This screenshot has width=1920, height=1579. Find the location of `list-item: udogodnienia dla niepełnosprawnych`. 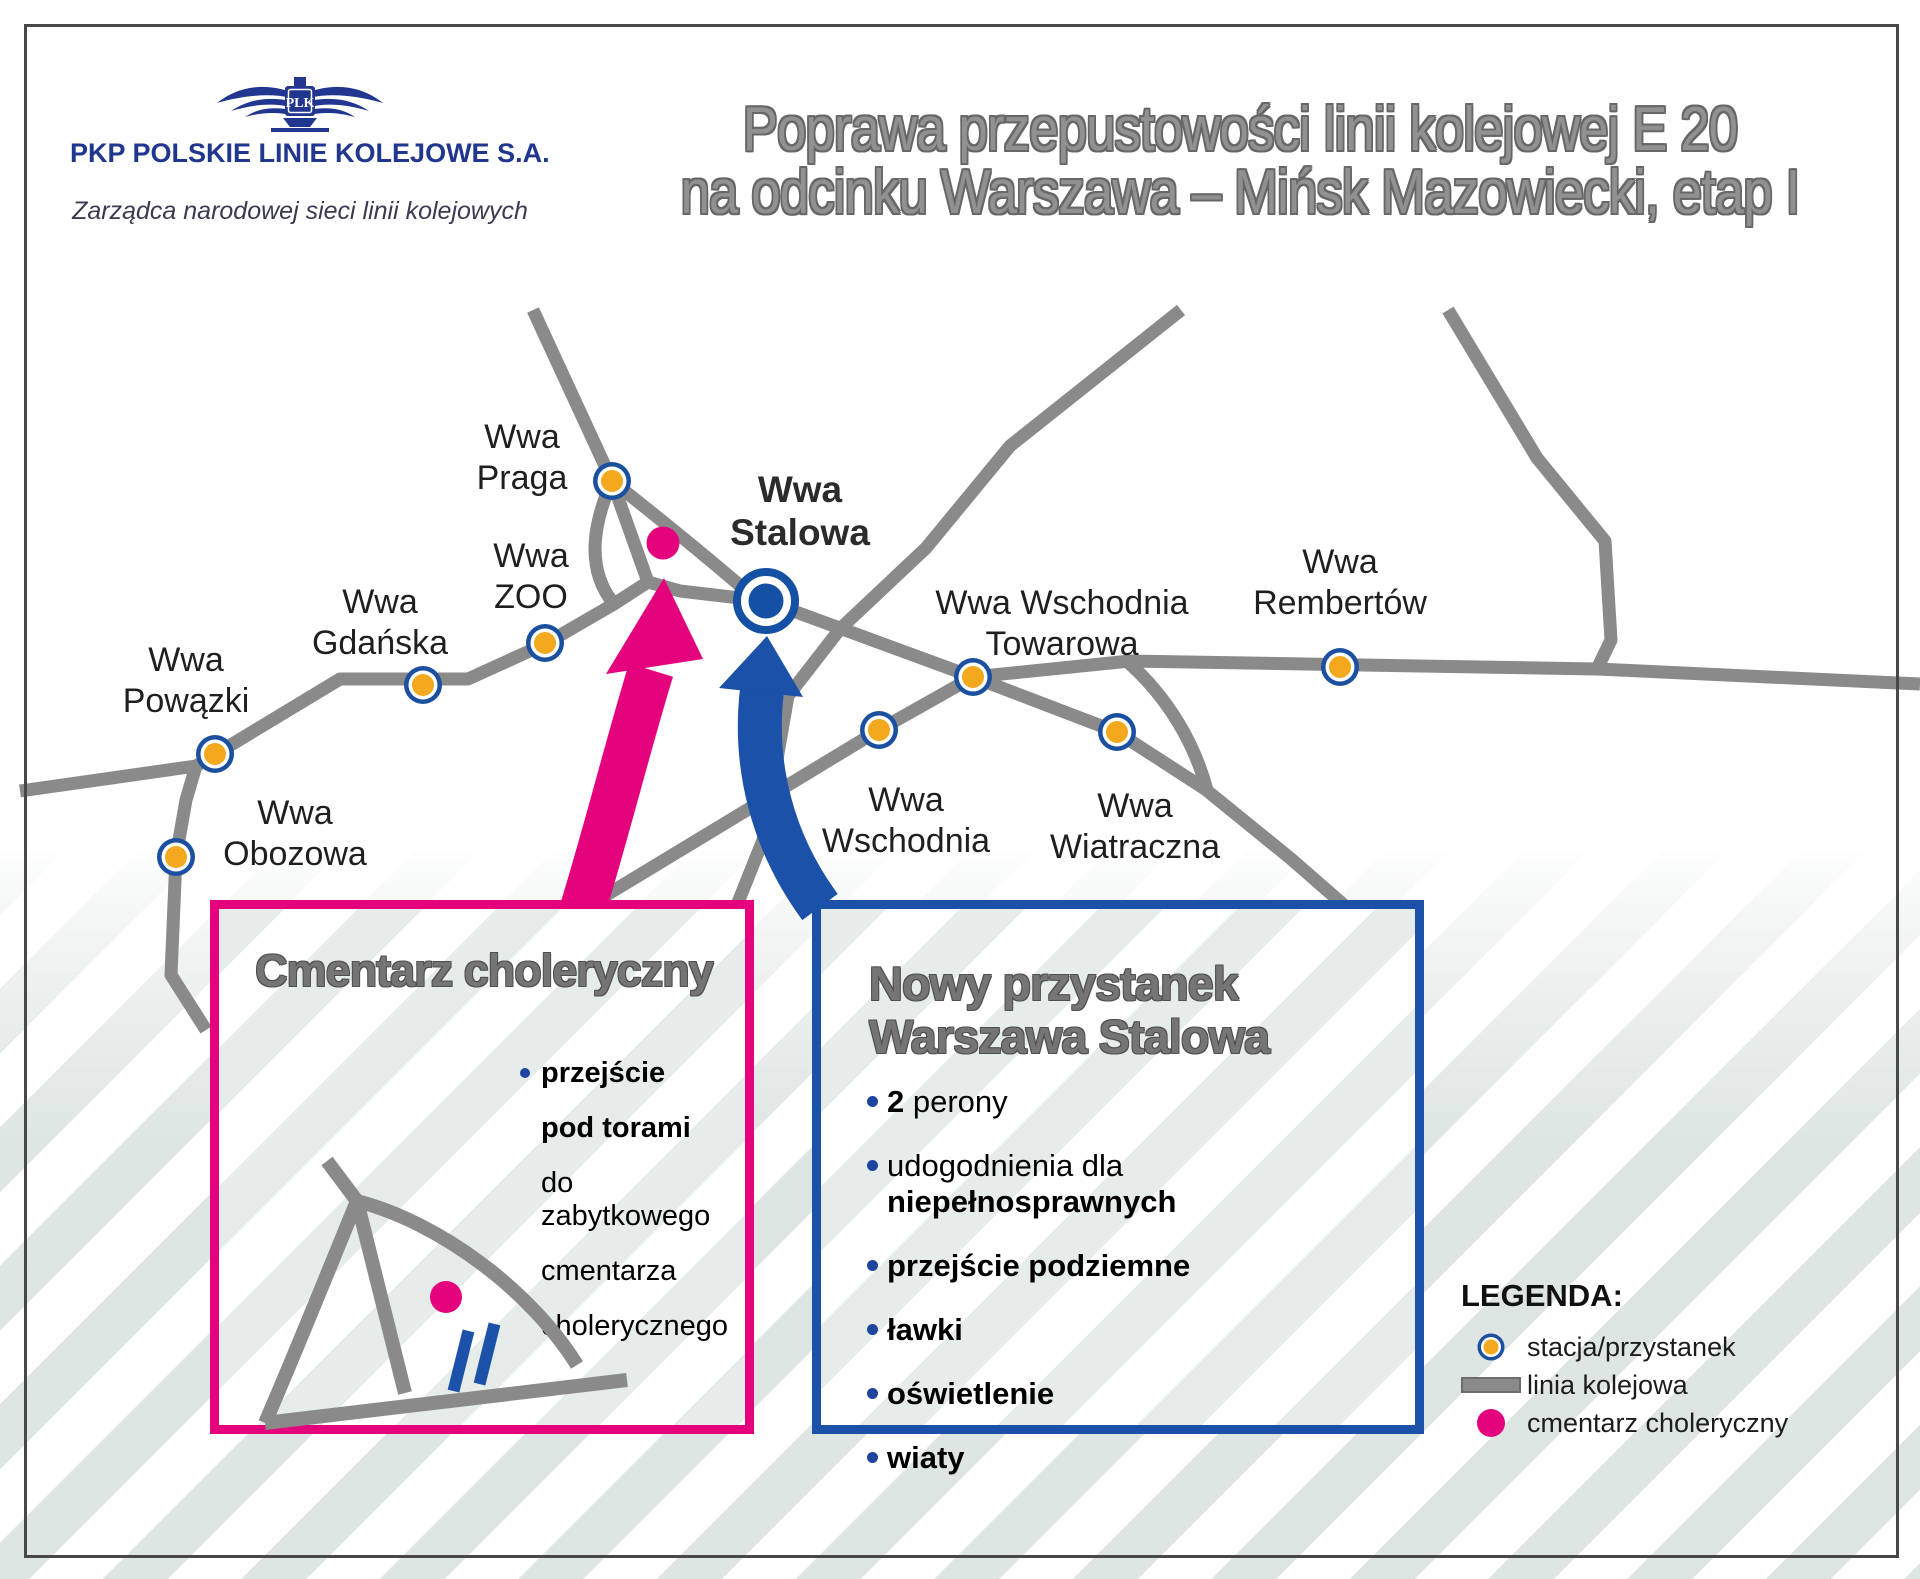

list-item: udogodnienia dla niepełnosprawnych is located at coordinates (1141, 1184).